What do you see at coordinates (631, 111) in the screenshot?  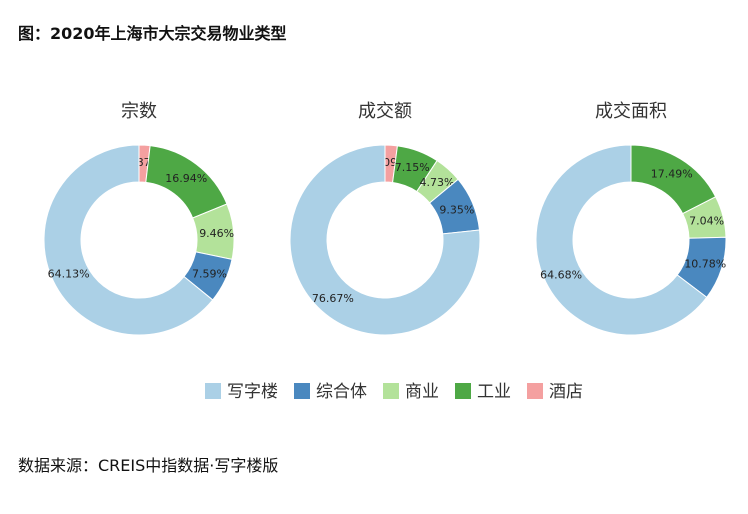 I see `chart-title: 成交面积` at bounding box center [631, 111].